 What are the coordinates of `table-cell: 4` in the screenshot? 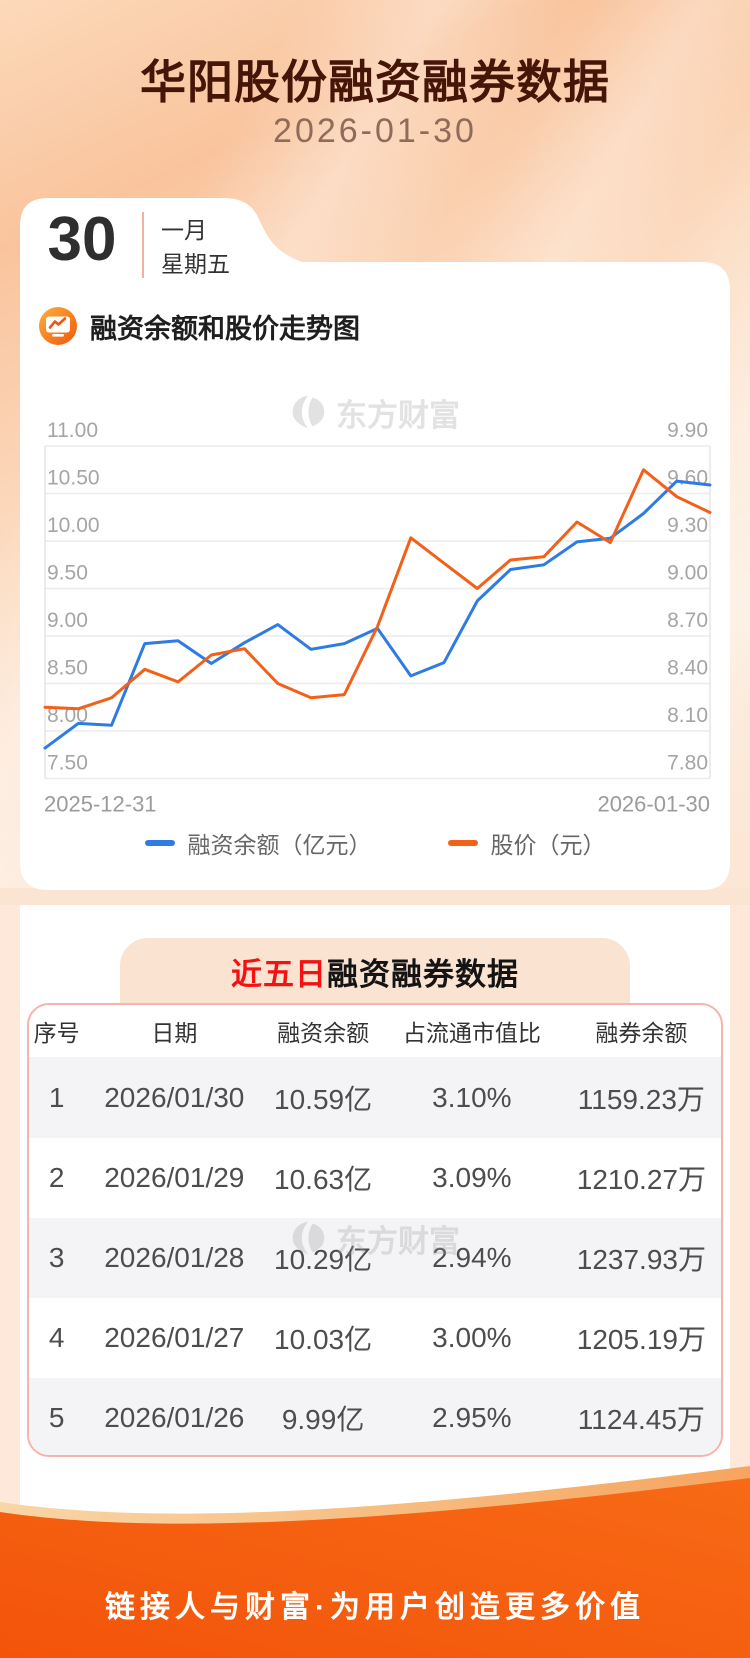 It's located at (56, 1337).